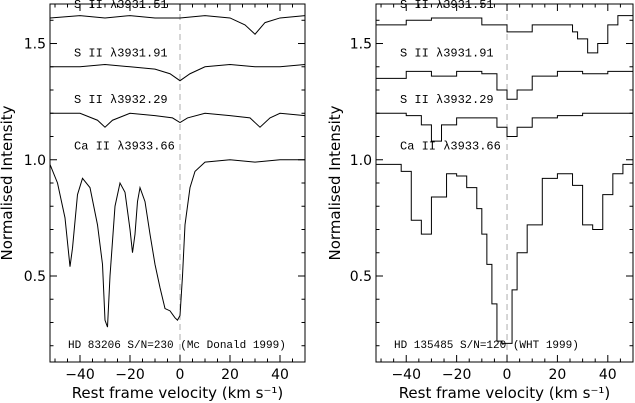 The height and width of the screenshot is (403, 635). I want to click on panel-annotation: HD 135485 S/N=120 (WHT 1999), so click(486, 346).